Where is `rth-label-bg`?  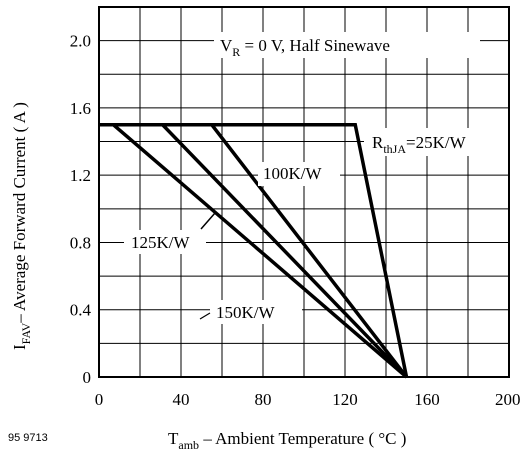
rth-label-bg is located at coordinates (436, 142).